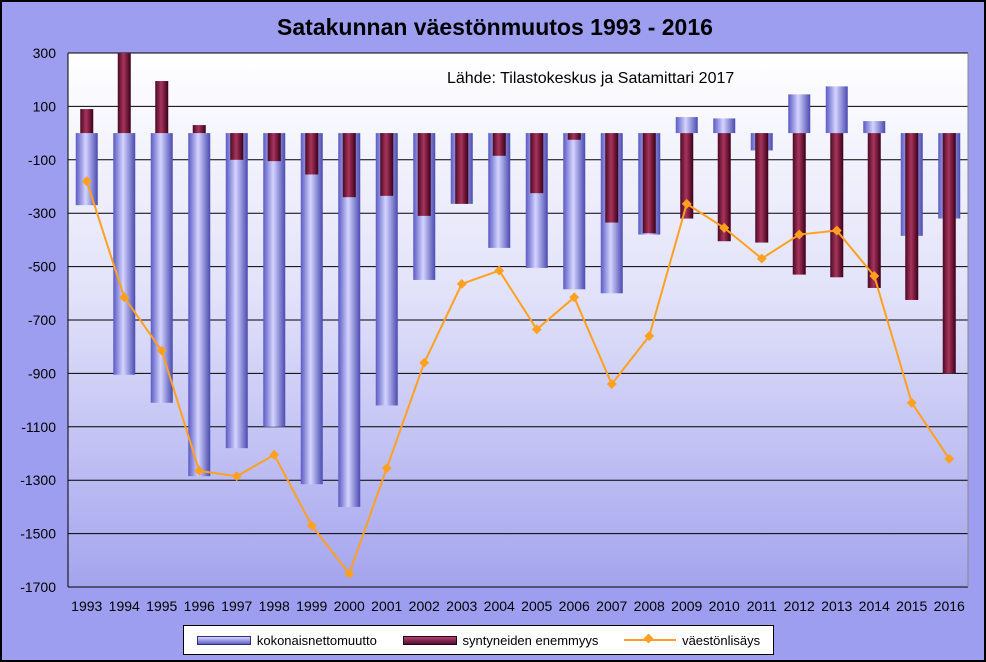  What do you see at coordinates (38, 427) in the screenshot?
I see `y-tick-label: -1100` at bounding box center [38, 427].